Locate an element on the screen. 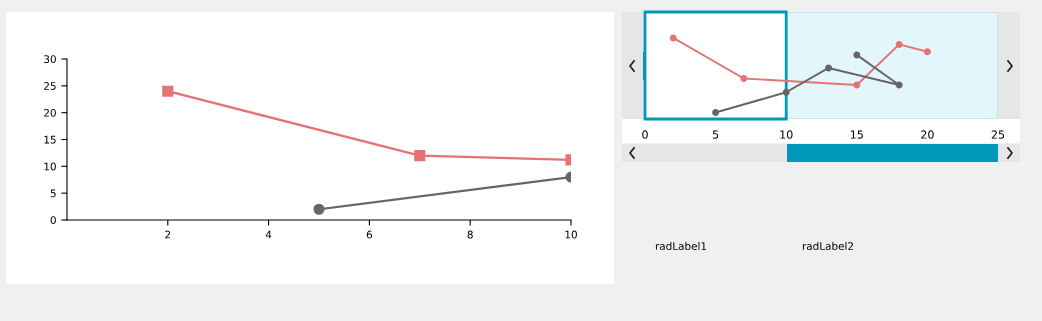 The image size is (1042, 321). x-tick-label: 20 is located at coordinates (927, 134).